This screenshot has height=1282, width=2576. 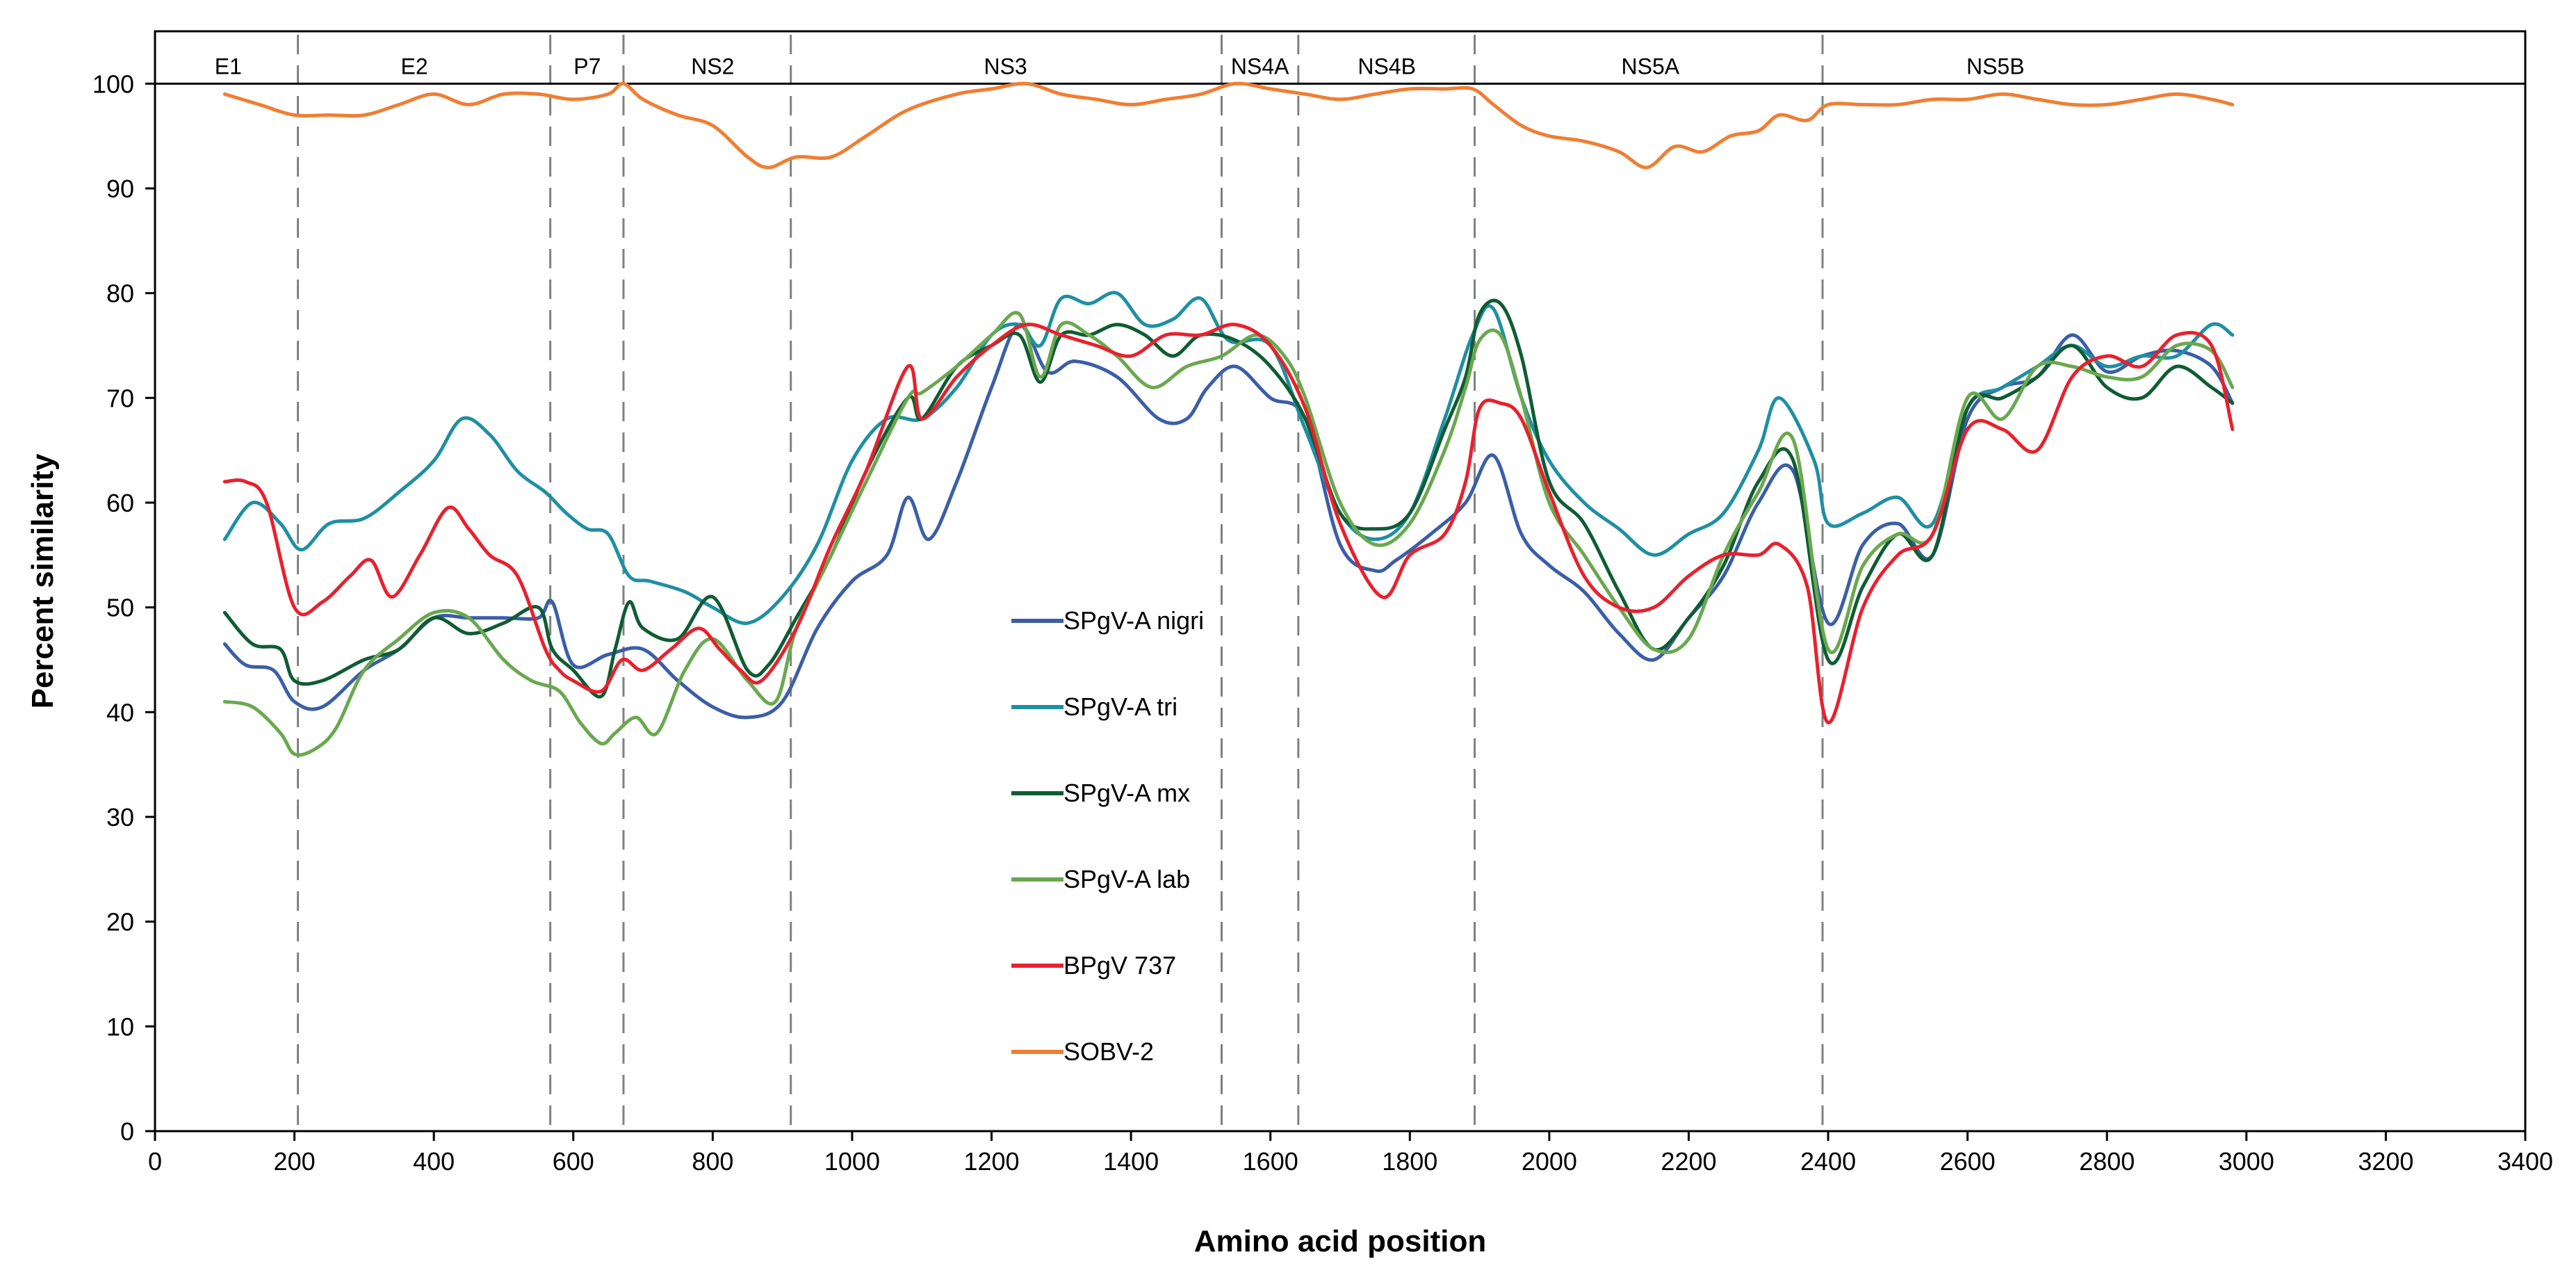 What do you see at coordinates (1108, 1051) in the screenshot?
I see `legend-label: SOBV-2` at bounding box center [1108, 1051].